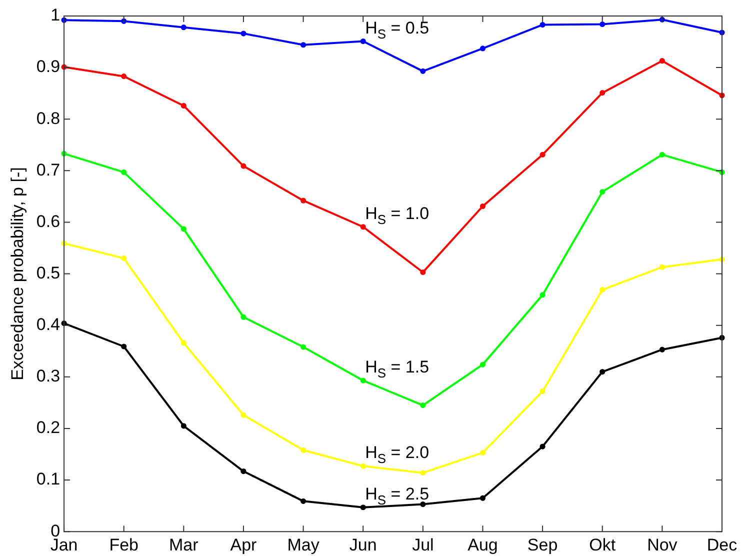 Image resolution: width=742 pixels, height=560 pixels. I want to click on x-tick-label: May, so click(303, 544).